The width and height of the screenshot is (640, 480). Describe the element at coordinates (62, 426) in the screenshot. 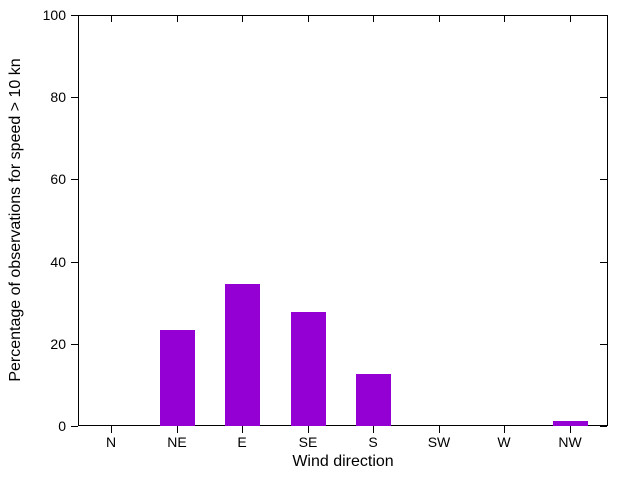

I see `y-tick-label: 0` at that location.